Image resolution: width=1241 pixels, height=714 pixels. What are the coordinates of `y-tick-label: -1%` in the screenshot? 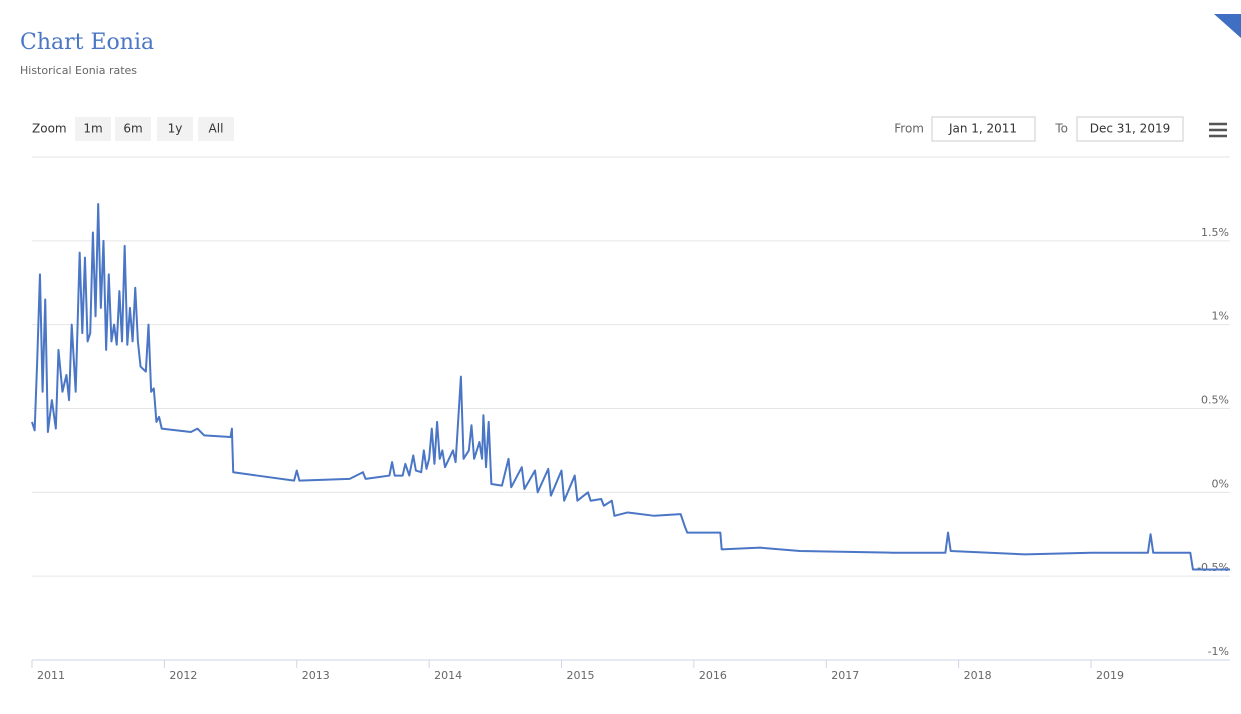 It's located at (1218, 651).